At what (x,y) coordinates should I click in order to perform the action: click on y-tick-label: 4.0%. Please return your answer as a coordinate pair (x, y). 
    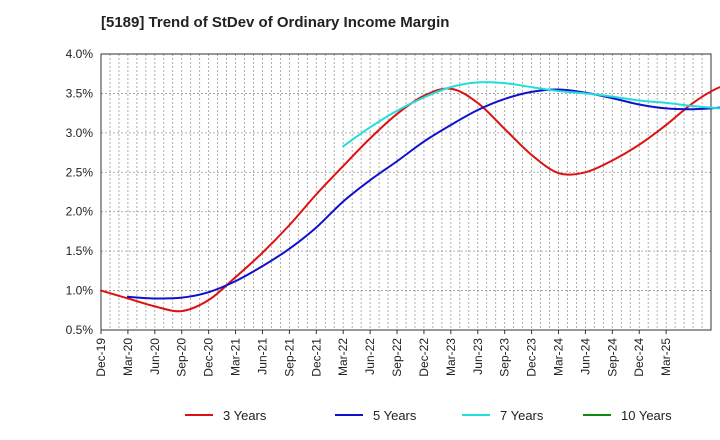
    Looking at the image, I should click on (80, 54).